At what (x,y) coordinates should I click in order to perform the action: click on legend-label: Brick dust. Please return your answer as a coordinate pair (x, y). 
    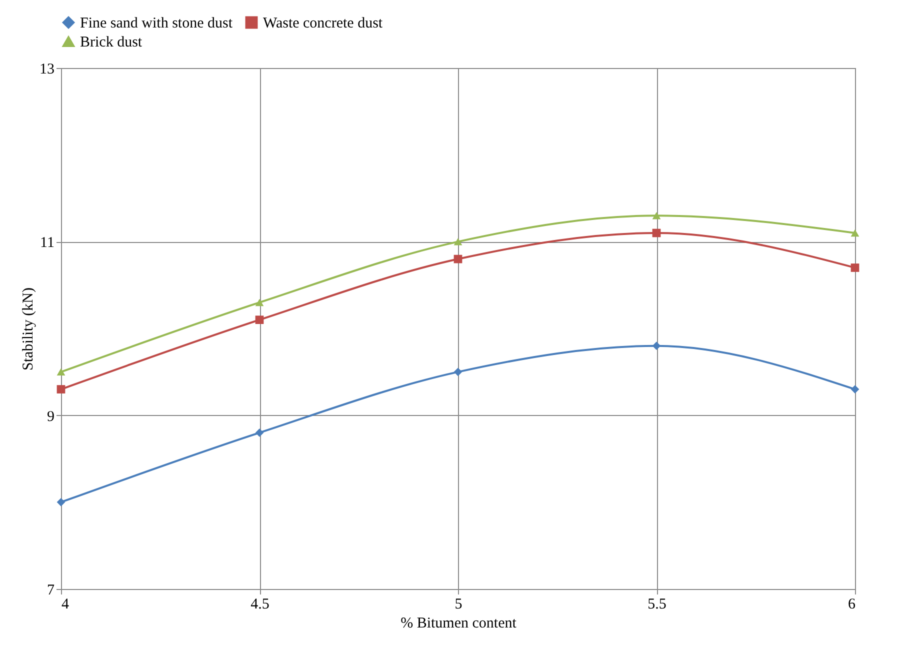
    Looking at the image, I should click on (111, 42).